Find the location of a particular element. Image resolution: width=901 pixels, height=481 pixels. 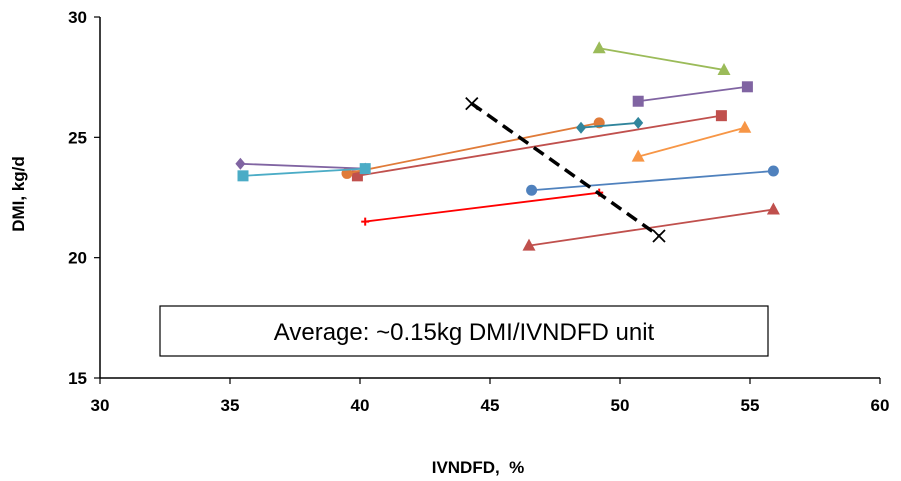

y-tick-label: 20 is located at coordinates (77, 258).